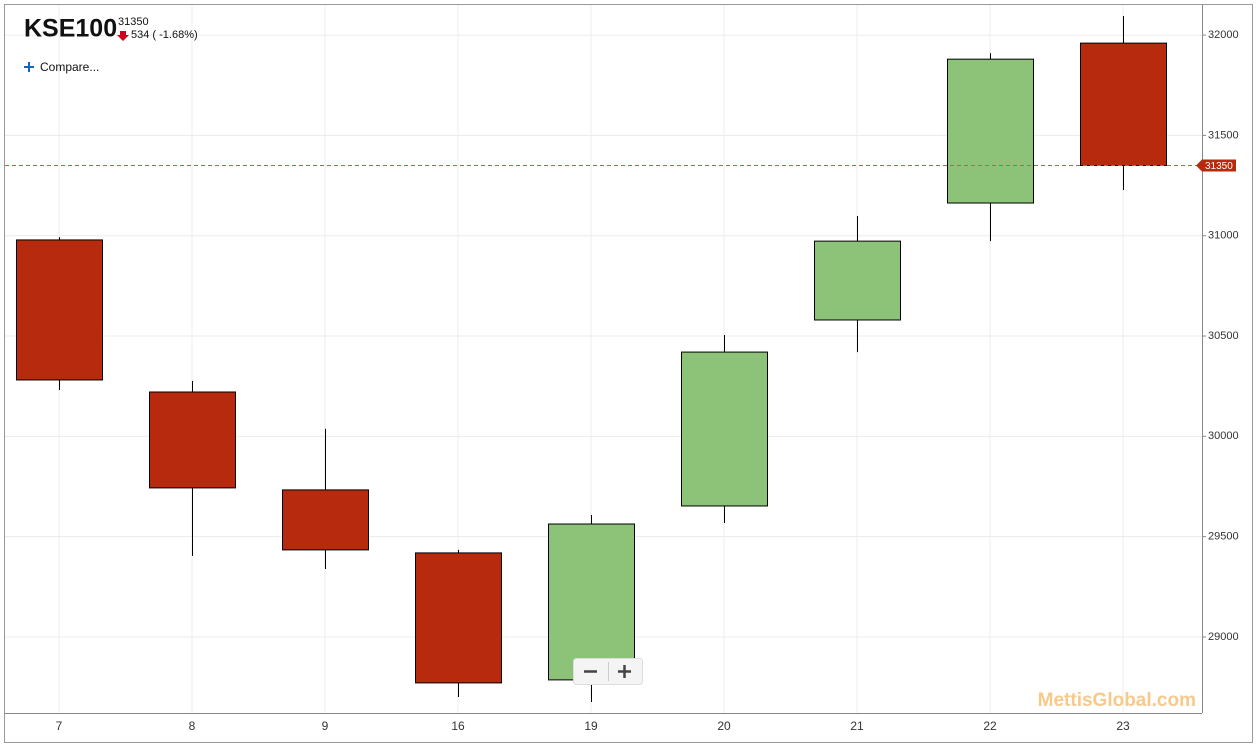 The width and height of the screenshot is (1256, 751). What do you see at coordinates (1223, 35) in the screenshot?
I see `y-tick-label: 32000` at bounding box center [1223, 35].